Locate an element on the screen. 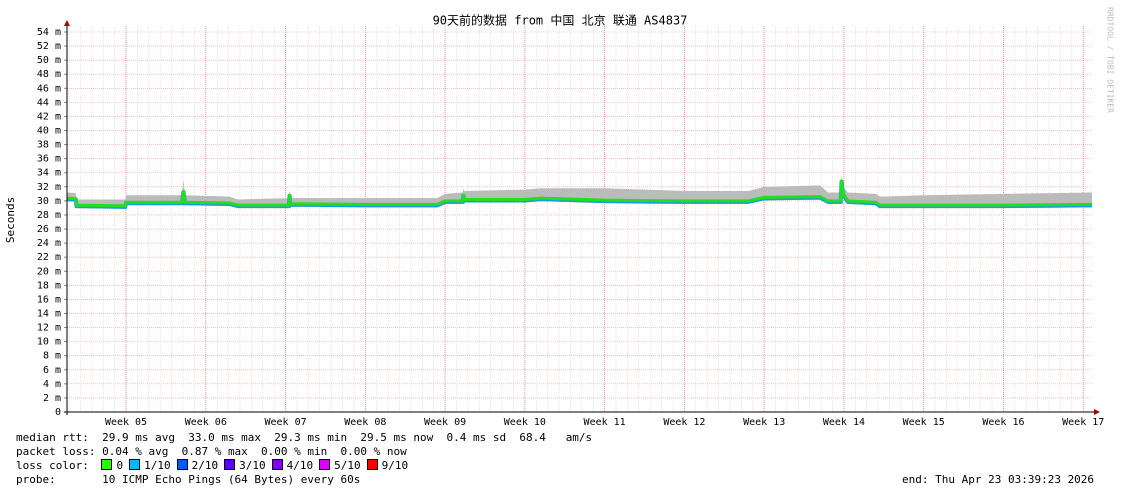 Image resolution: width=1121 pixels, height=494 pixels. y-tick-label: 40 m is located at coordinates (49, 131).